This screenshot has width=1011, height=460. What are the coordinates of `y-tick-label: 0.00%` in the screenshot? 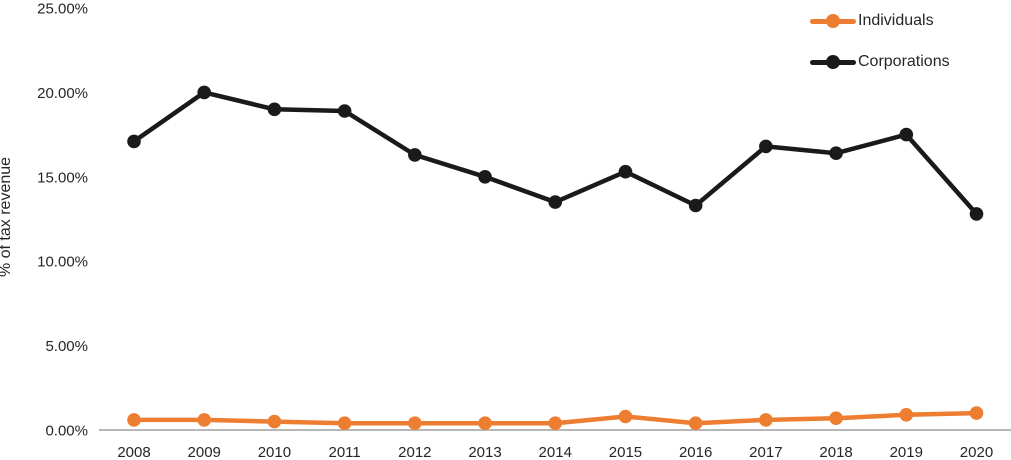 It's located at (66, 431).